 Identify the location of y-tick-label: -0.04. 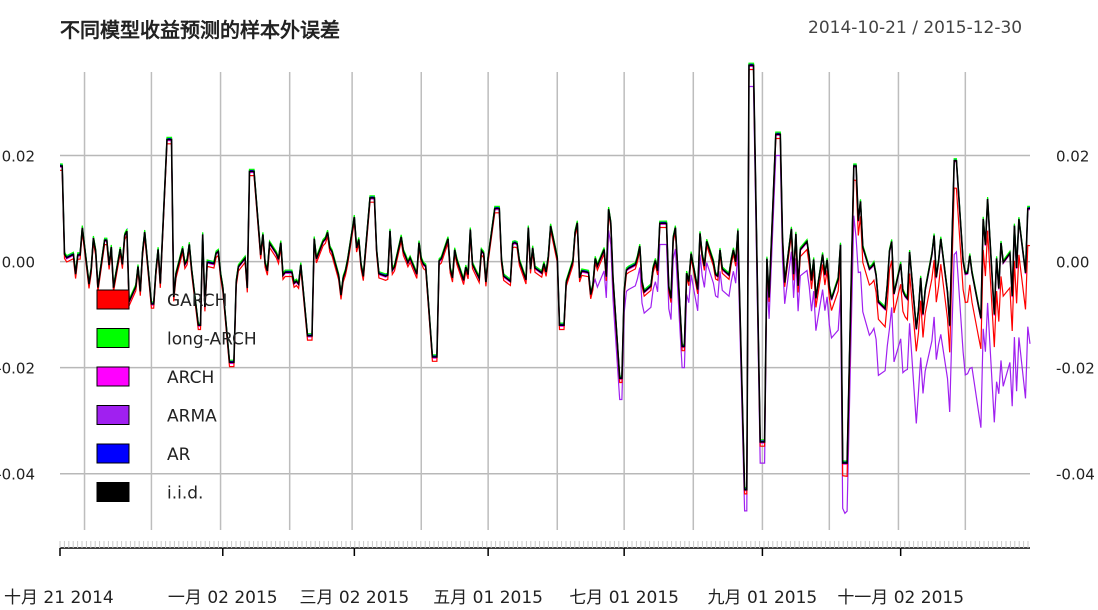
(17, 475).